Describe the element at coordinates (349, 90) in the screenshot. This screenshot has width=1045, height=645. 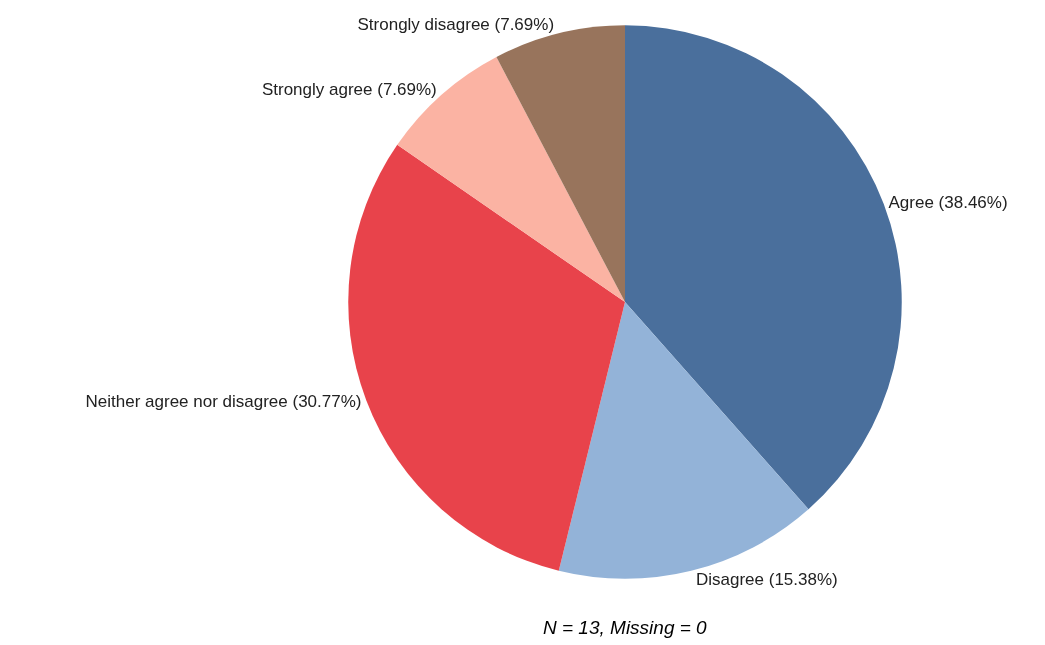
I see `slice-label: Strongly agree (7.69%)` at that location.